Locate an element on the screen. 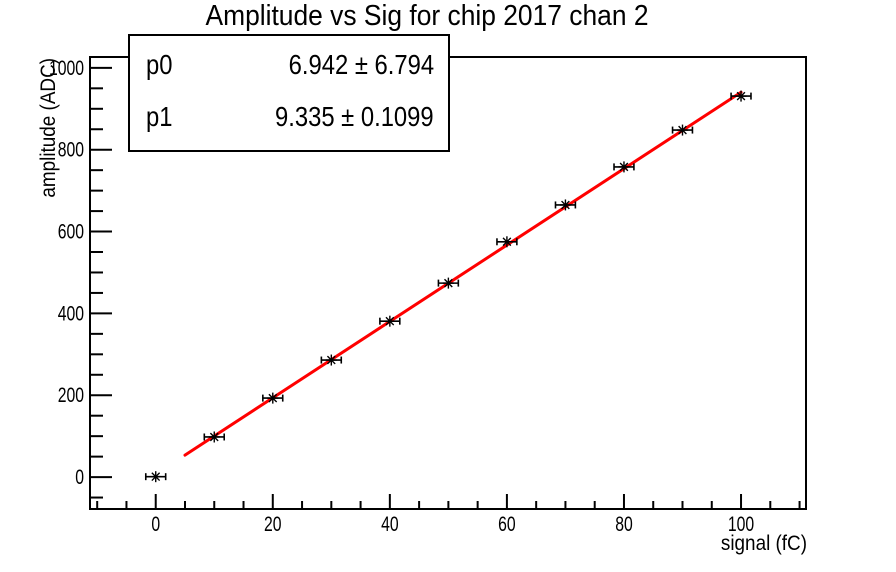 The height and width of the screenshot is (572, 896). fit-stats-box: p0 6.942 ± 6.794 p1 9.335 ± 0.1099 is located at coordinates (289, 93).